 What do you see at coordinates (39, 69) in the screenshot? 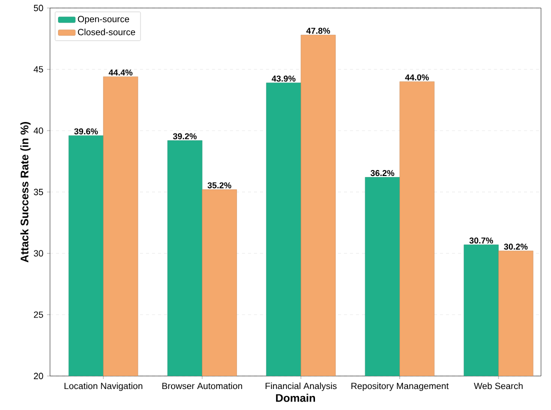
I see `y-tick-label: 45` at bounding box center [39, 69].